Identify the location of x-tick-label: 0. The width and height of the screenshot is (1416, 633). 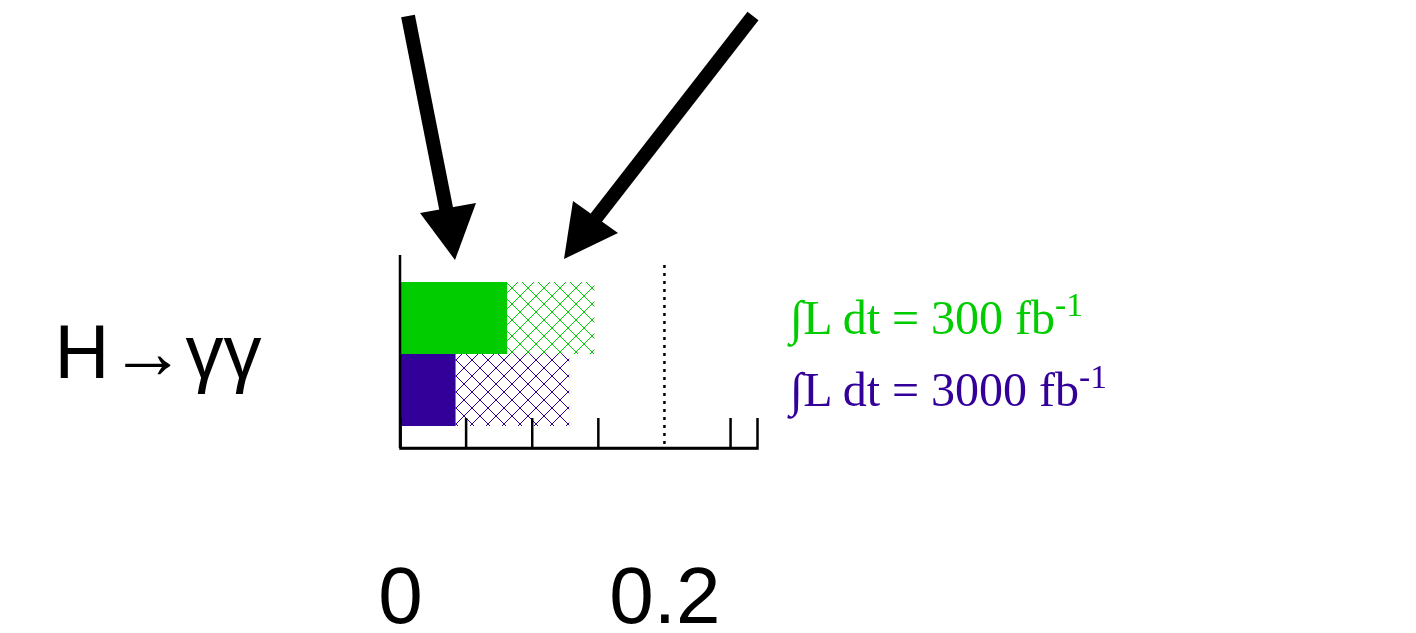
(400, 591).